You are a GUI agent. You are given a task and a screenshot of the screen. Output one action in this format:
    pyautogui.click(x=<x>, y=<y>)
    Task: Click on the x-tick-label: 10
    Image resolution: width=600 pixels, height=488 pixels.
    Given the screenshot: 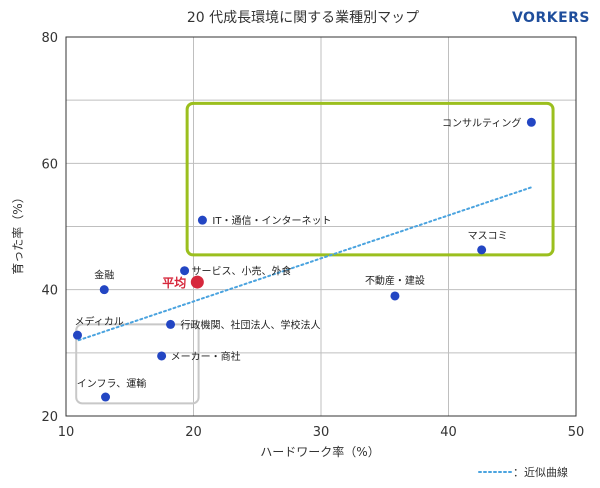 What is the action you would take?
    pyautogui.click(x=66, y=432)
    